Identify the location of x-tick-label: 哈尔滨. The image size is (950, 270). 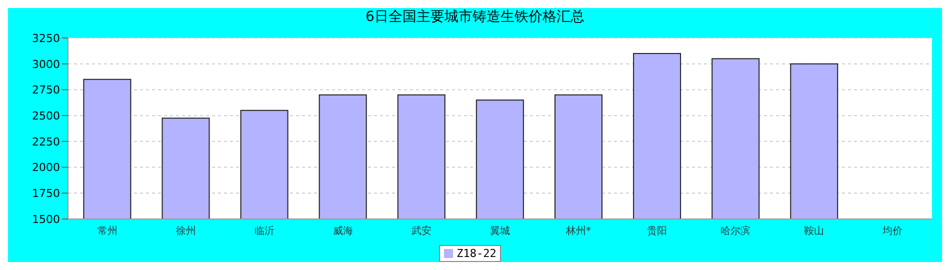
(735, 231).